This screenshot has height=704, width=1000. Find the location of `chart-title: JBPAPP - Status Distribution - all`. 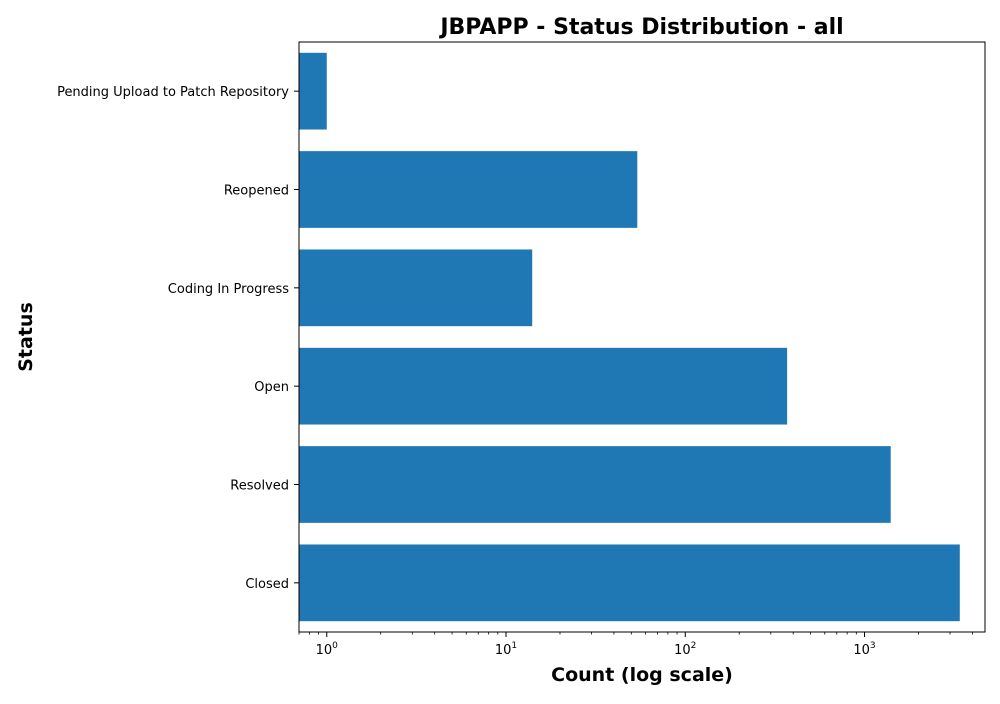

chart-title: JBPAPP - Status Distribution - all is located at coordinates (640, 27).